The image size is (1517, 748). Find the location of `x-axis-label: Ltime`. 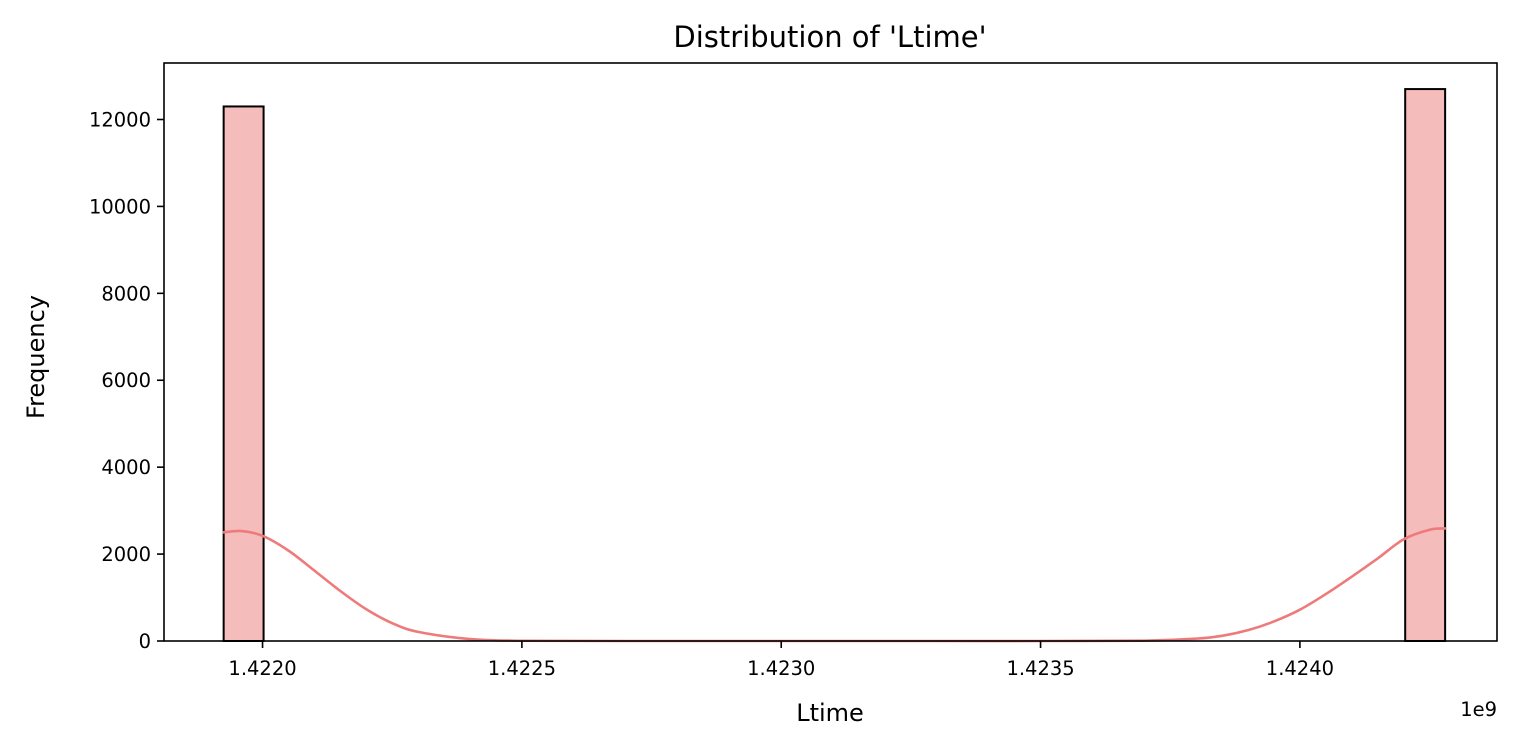

x-axis-label: Ltime is located at coordinates (830, 713).